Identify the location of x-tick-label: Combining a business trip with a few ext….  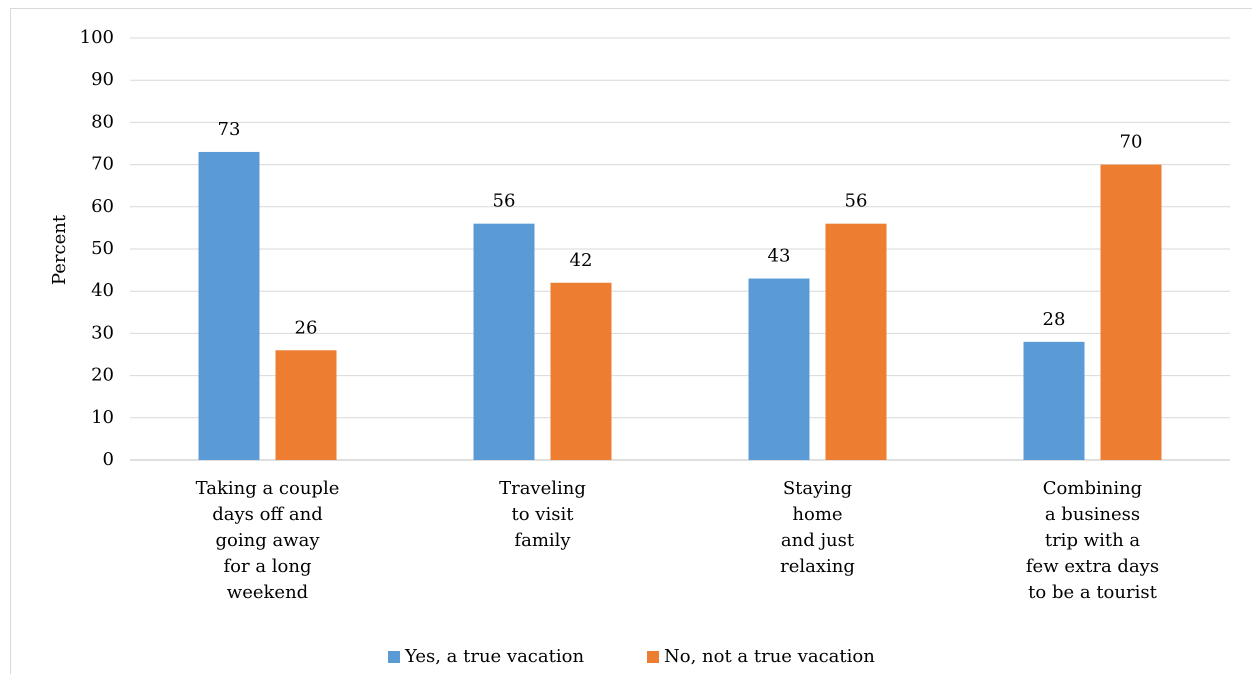
(1092, 540).